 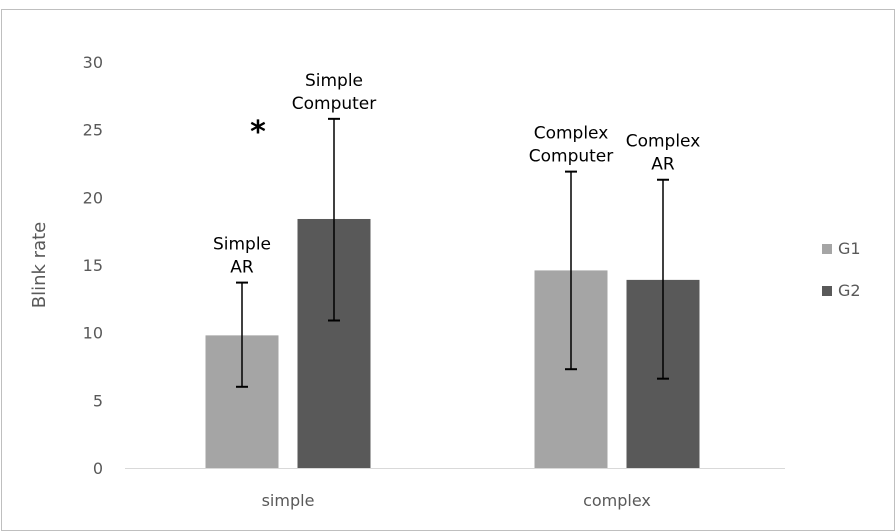 What do you see at coordinates (98, 400) in the screenshot?
I see `y-tick-label: 5` at bounding box center [98, 400].